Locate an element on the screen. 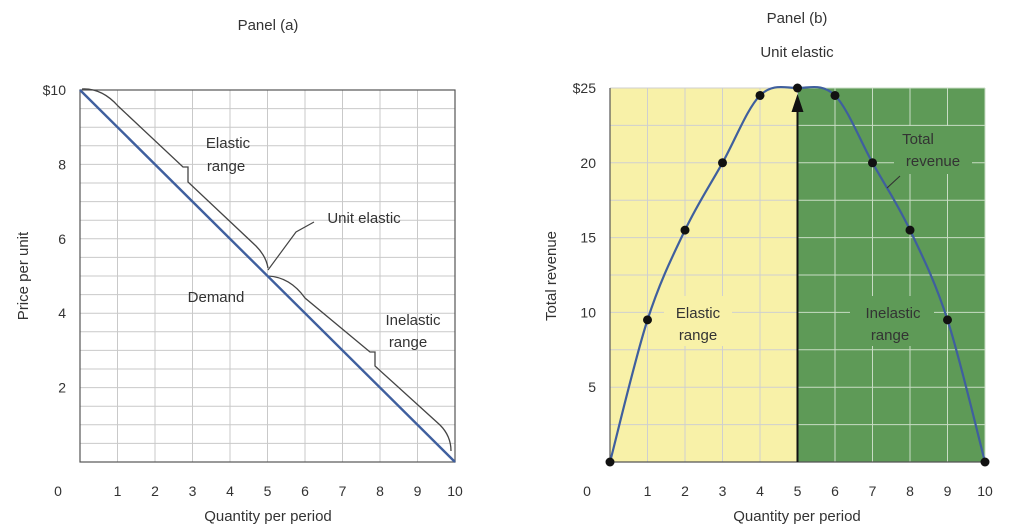 The height and width of the screenshot is (527, 1032). panel-b-subtitle: Unit elastic is located at coordinates (797, 52).